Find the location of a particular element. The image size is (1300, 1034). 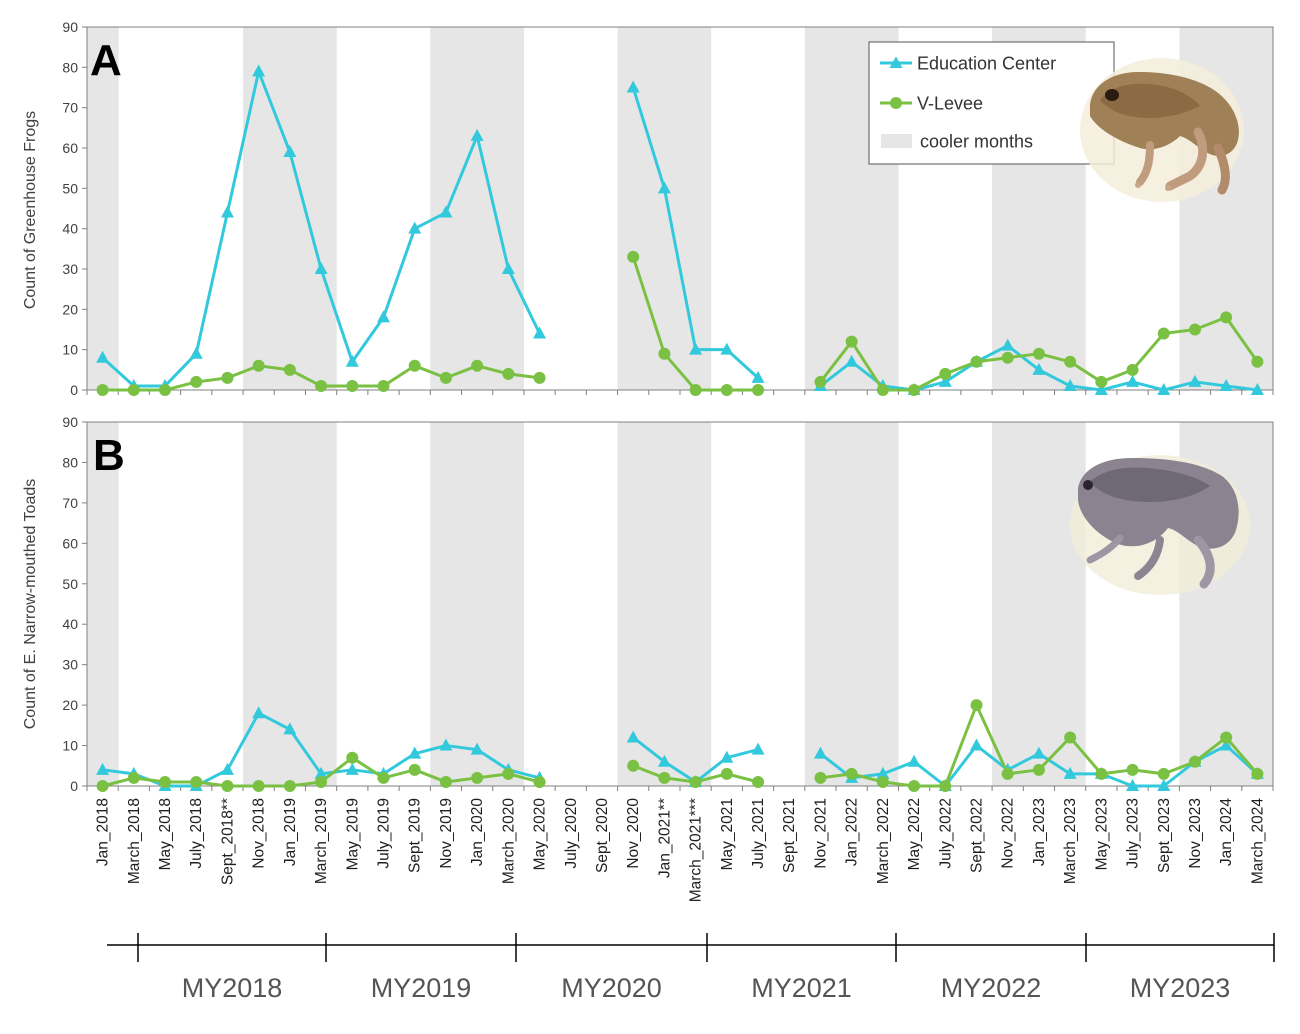

x-month-label: Jan_2022 is located at coordinates (852, 832).